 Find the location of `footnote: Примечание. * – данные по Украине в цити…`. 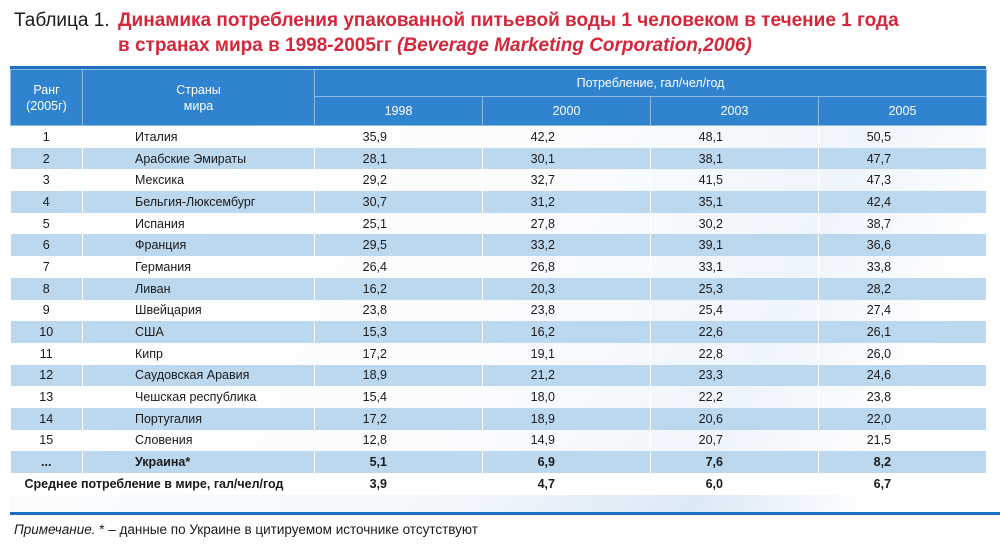

footnote: Примечание. * – данные по Украине в цити… is located at coordinates (246, 529).